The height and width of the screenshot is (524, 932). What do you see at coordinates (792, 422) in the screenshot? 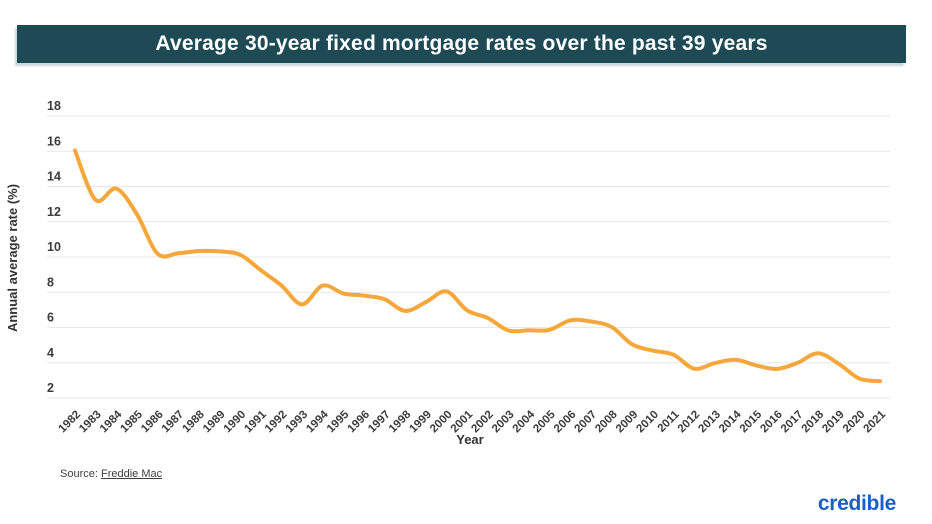
I see `x-tick-2017: 2017` at bounding box center [792, 422].